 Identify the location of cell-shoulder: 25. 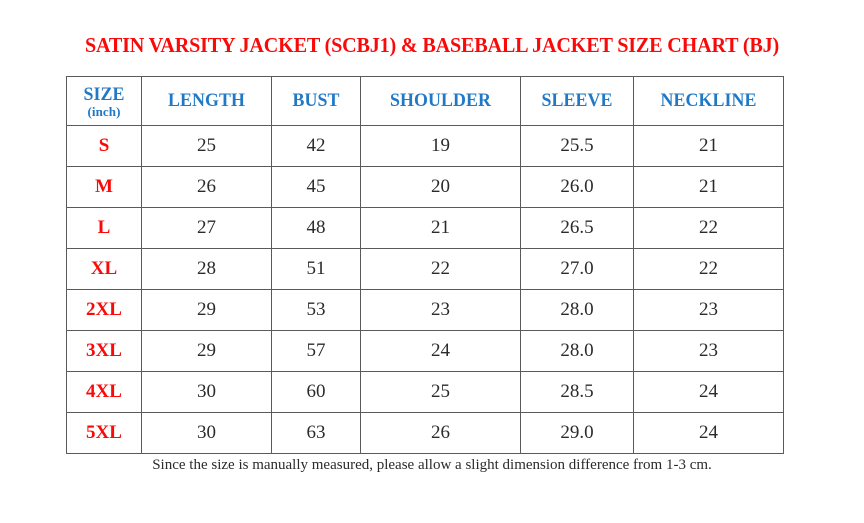
(440, 392).